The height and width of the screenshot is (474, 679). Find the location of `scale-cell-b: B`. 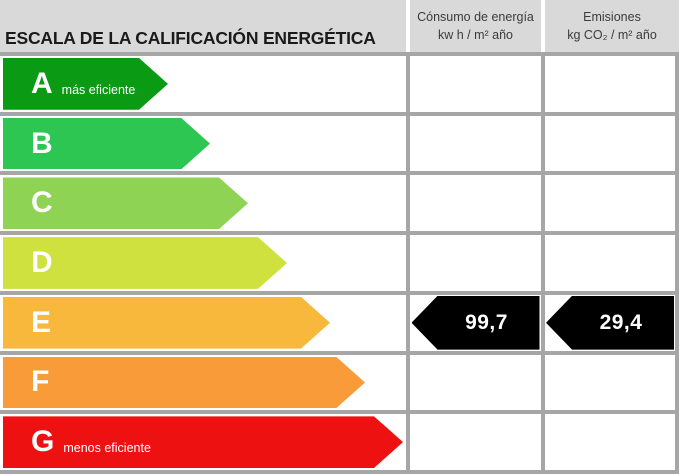

scale-cell-b: B is located at coordinates (203, 143).